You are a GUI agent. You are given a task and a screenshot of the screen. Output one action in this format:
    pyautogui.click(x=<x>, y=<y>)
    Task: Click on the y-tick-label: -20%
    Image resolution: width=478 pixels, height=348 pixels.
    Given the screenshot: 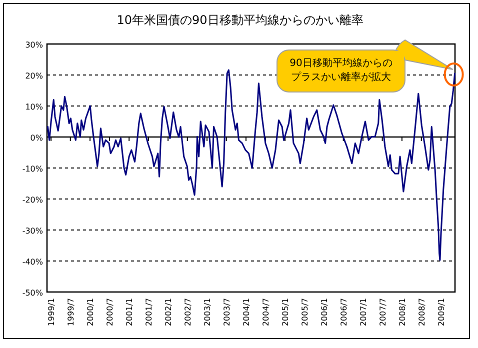 What is the action you would take?
    pyautogui.click(x=33, y=200)
    